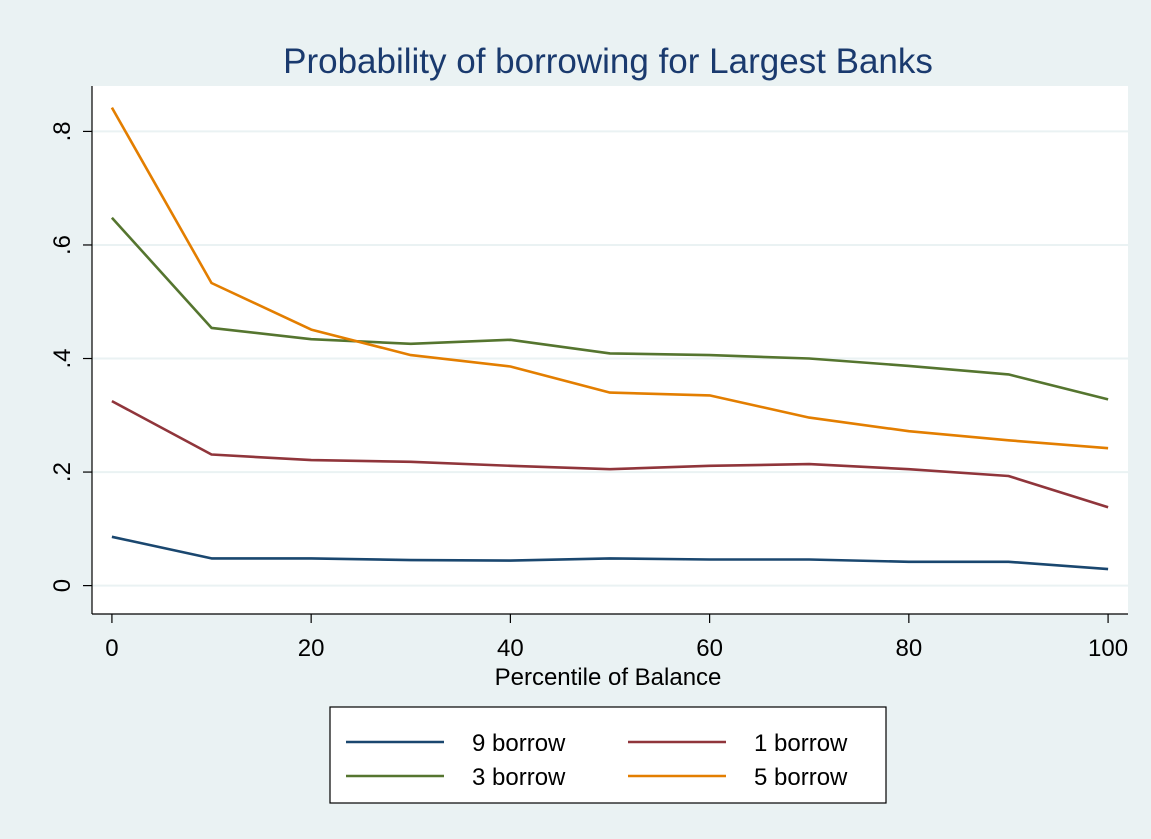  I want to click on legend: 9 borrow 1 borrow 3 borrow 5 borrow, so click(608, 755).